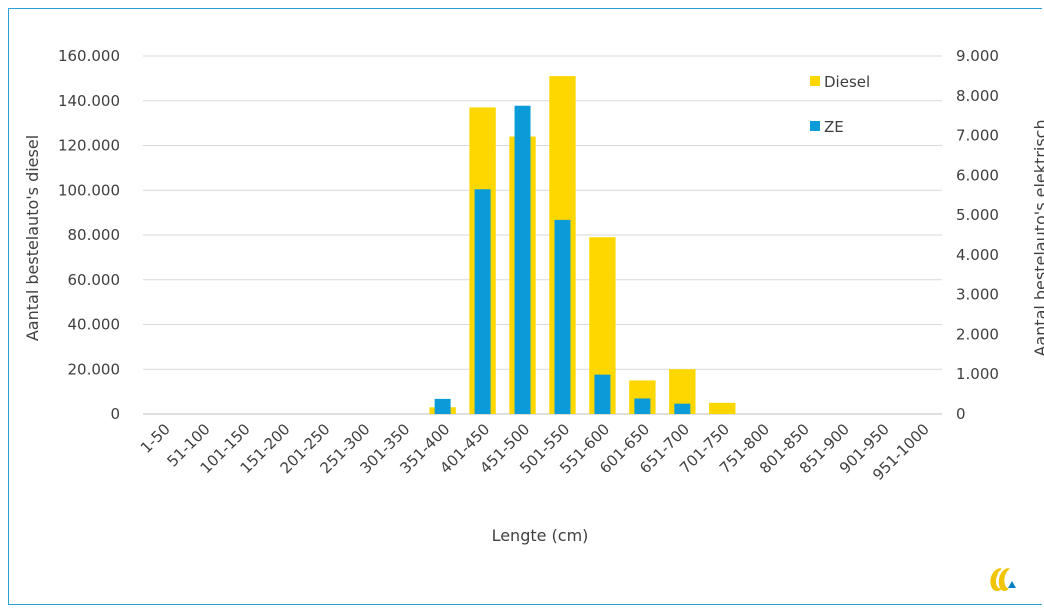 The image size is (1044, 608). Describe the element at coordinates (89, 56) in the screenshot. I see `y-tick-label: 160.000` at that location.